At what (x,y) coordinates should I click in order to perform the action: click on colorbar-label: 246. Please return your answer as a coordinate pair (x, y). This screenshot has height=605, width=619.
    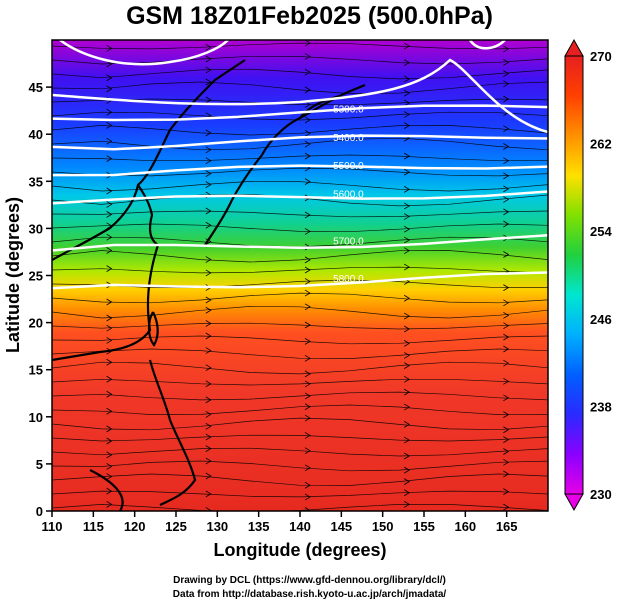
    Looking at the image, I should click on (601, 319).